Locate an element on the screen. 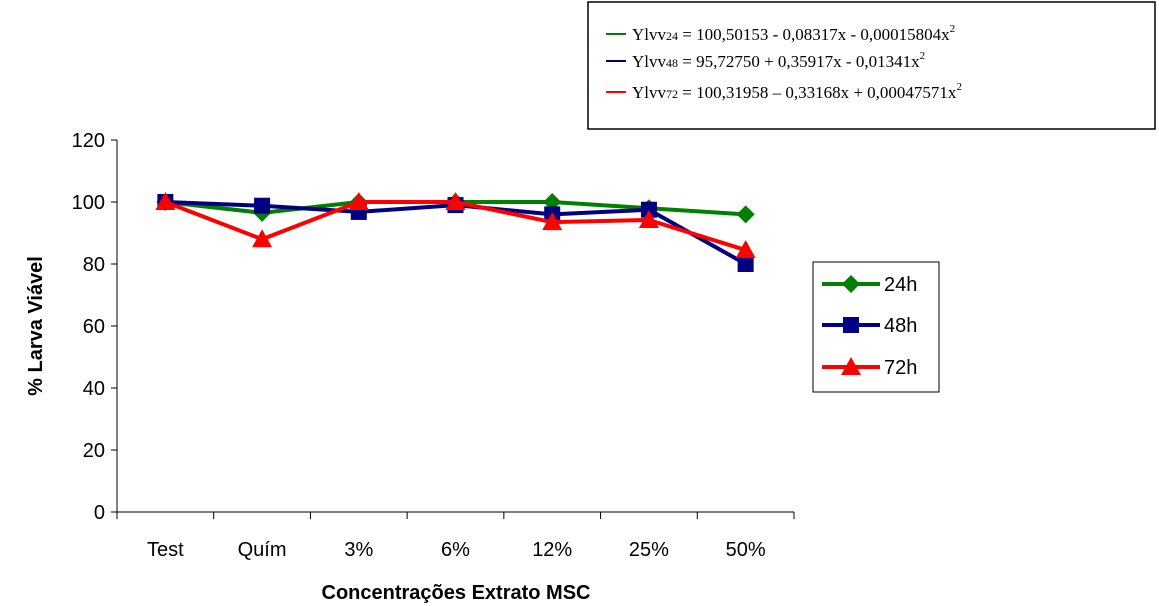  equation-row: Ylvv48 = 95,72750 + 0,35917x - 0,01341x2 is located at coordinates (765, 60).